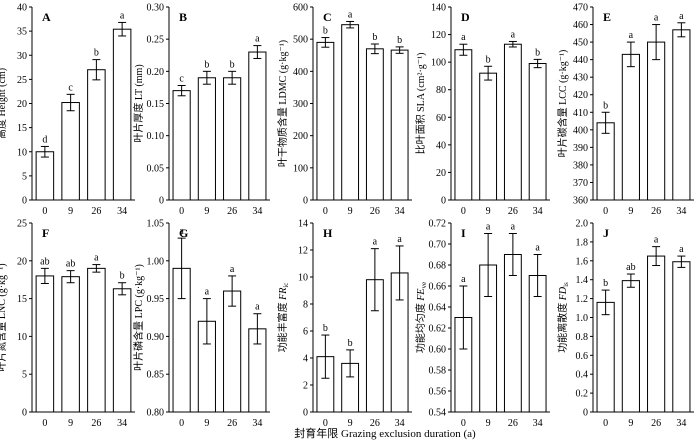  What do you see at coordinates (257, 39) in the screenshot?
I see `panel-b-sig-letter: a` at bounding box center [257, 39].